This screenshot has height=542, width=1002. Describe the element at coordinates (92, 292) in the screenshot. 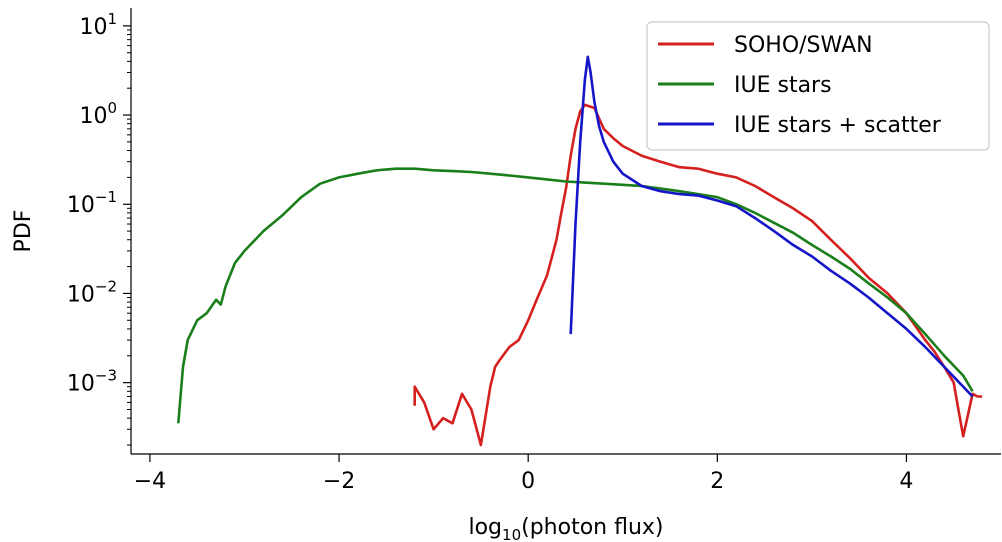

I see `y-tick-label: 10⁻²` at that location.